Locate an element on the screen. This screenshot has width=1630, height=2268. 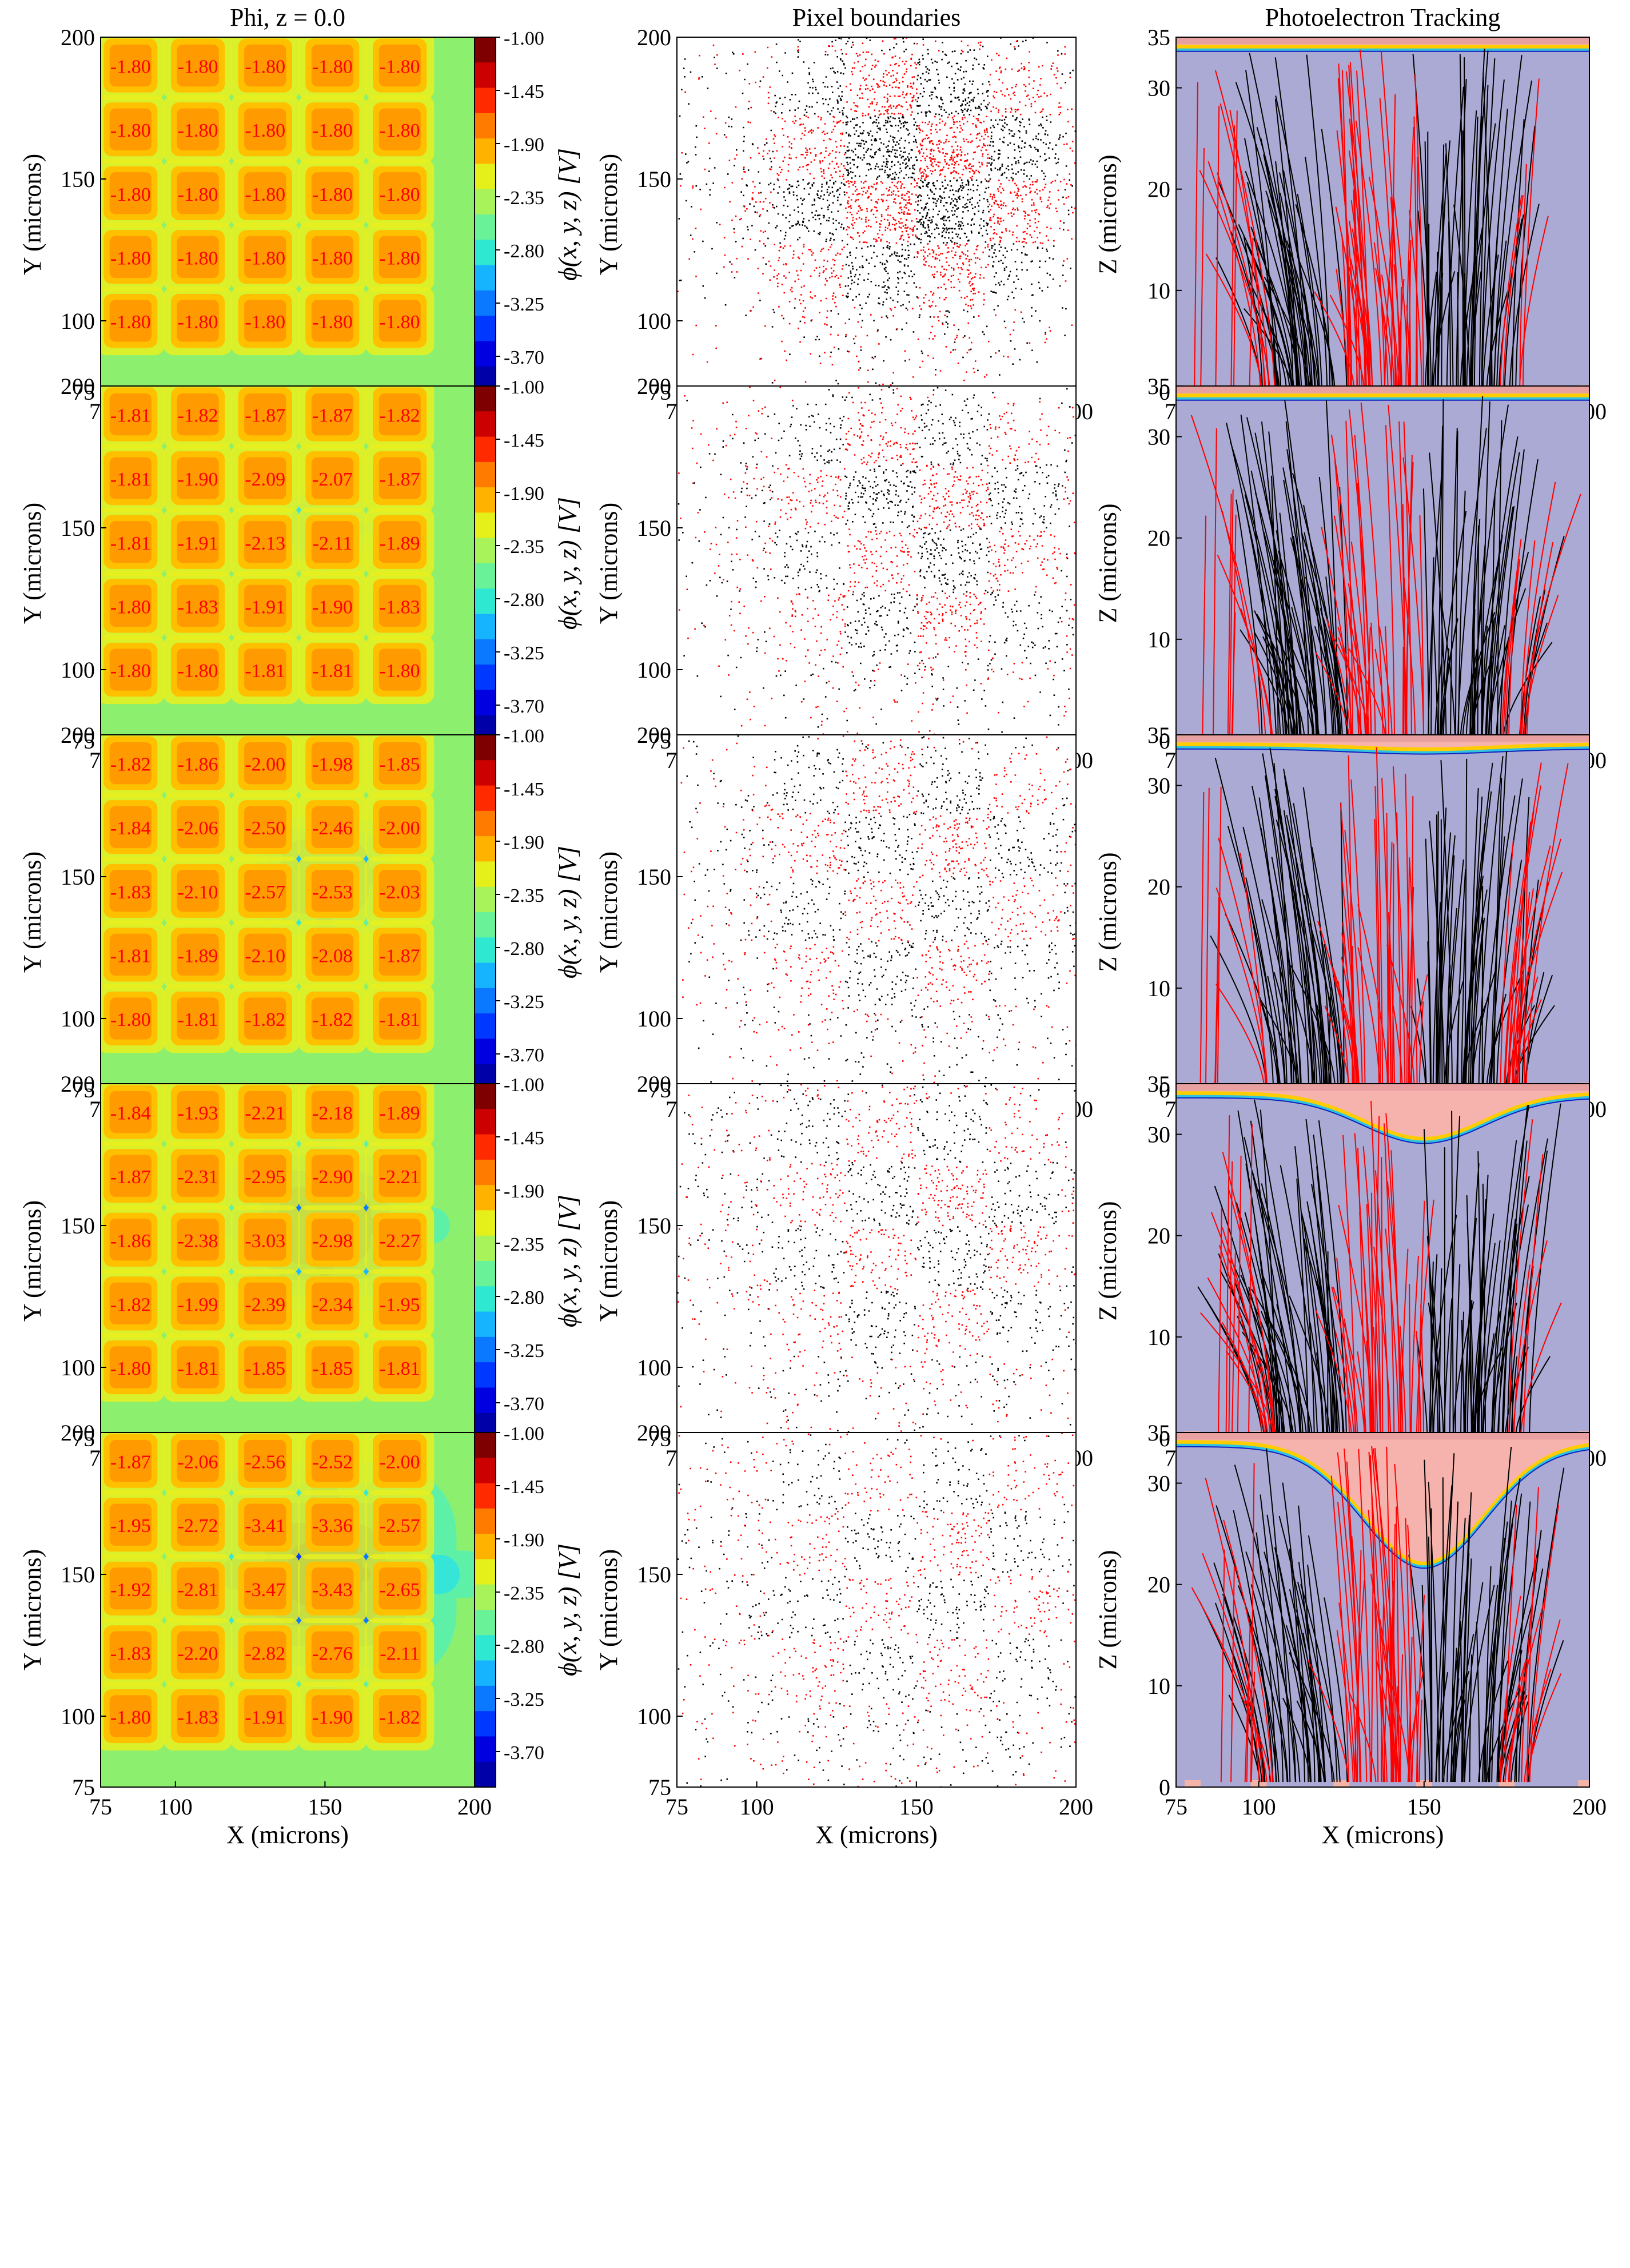
pixel-potential-label: -2.38 is located at coordinates (198, 1241).